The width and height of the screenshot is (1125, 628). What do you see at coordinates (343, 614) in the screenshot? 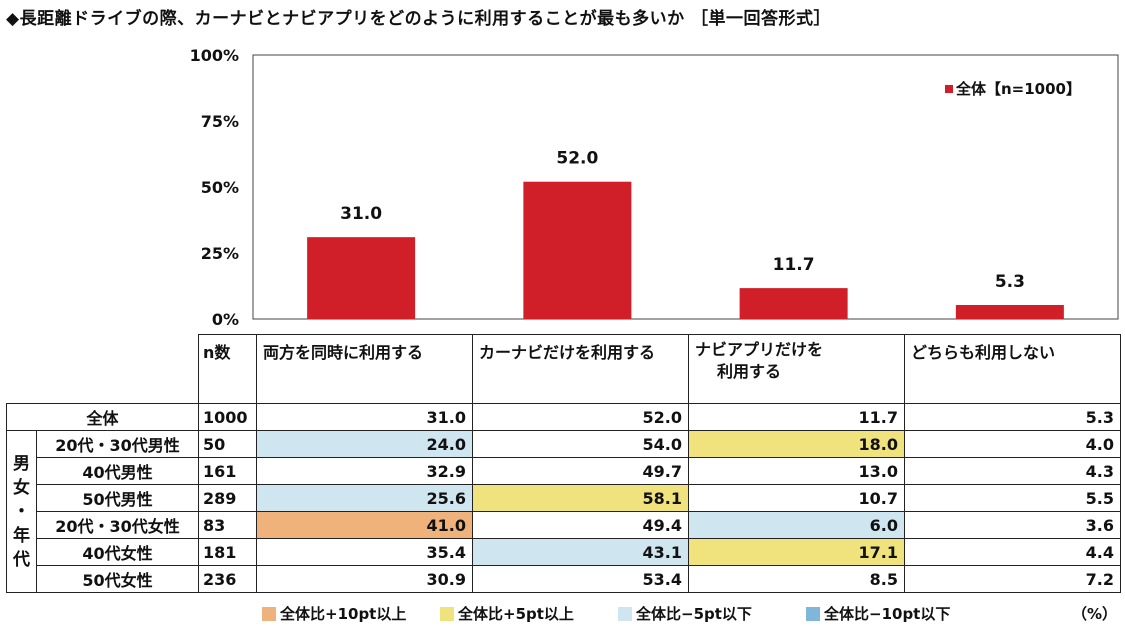
I see `key-label: 全体比+10pt以上` at bounding box center [343, 614].